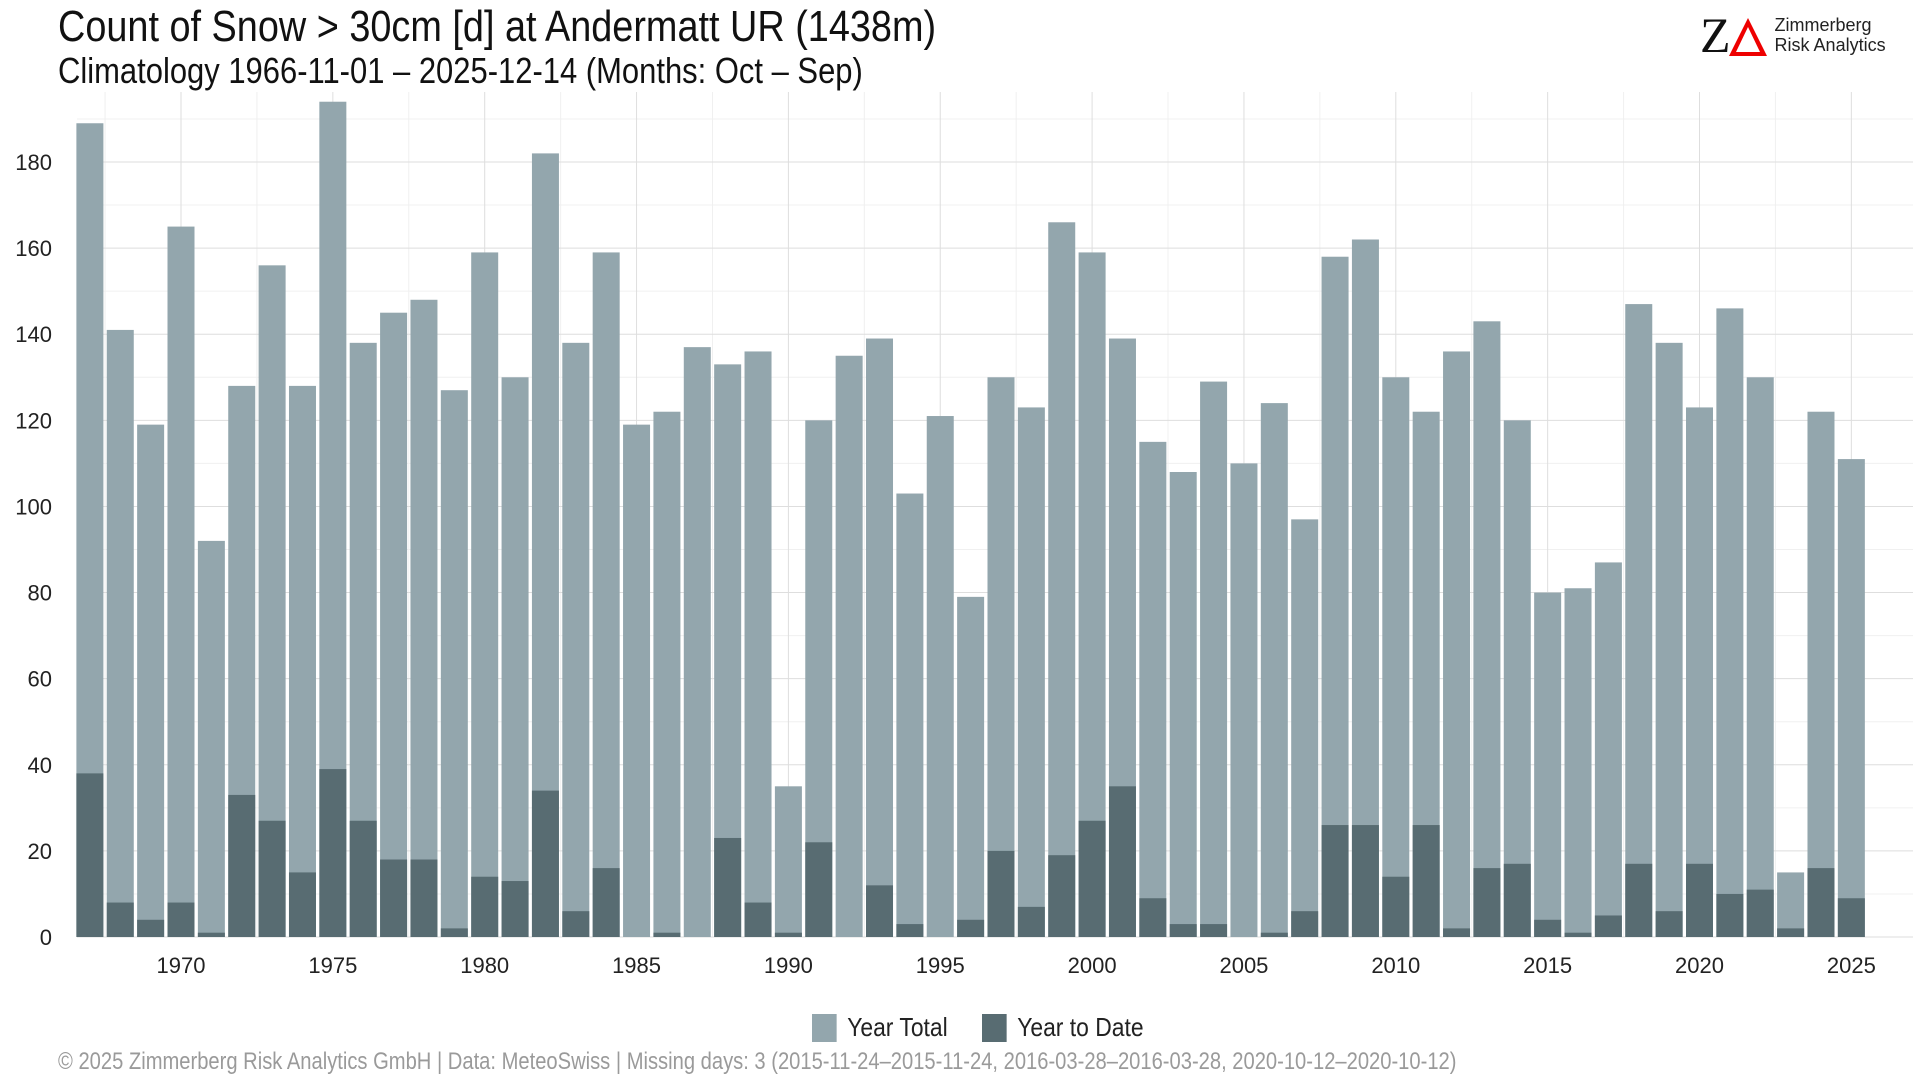  Describe the element at coordinates (897, 1027) in the screenshot. I see `legend-label-year-total: Year Total` at that location.